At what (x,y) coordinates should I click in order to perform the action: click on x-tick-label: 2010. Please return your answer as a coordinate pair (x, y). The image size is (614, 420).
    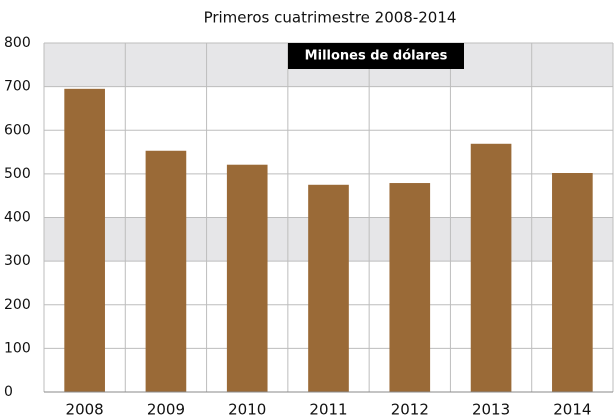
    Looking at the image, I should click on (247, 410).